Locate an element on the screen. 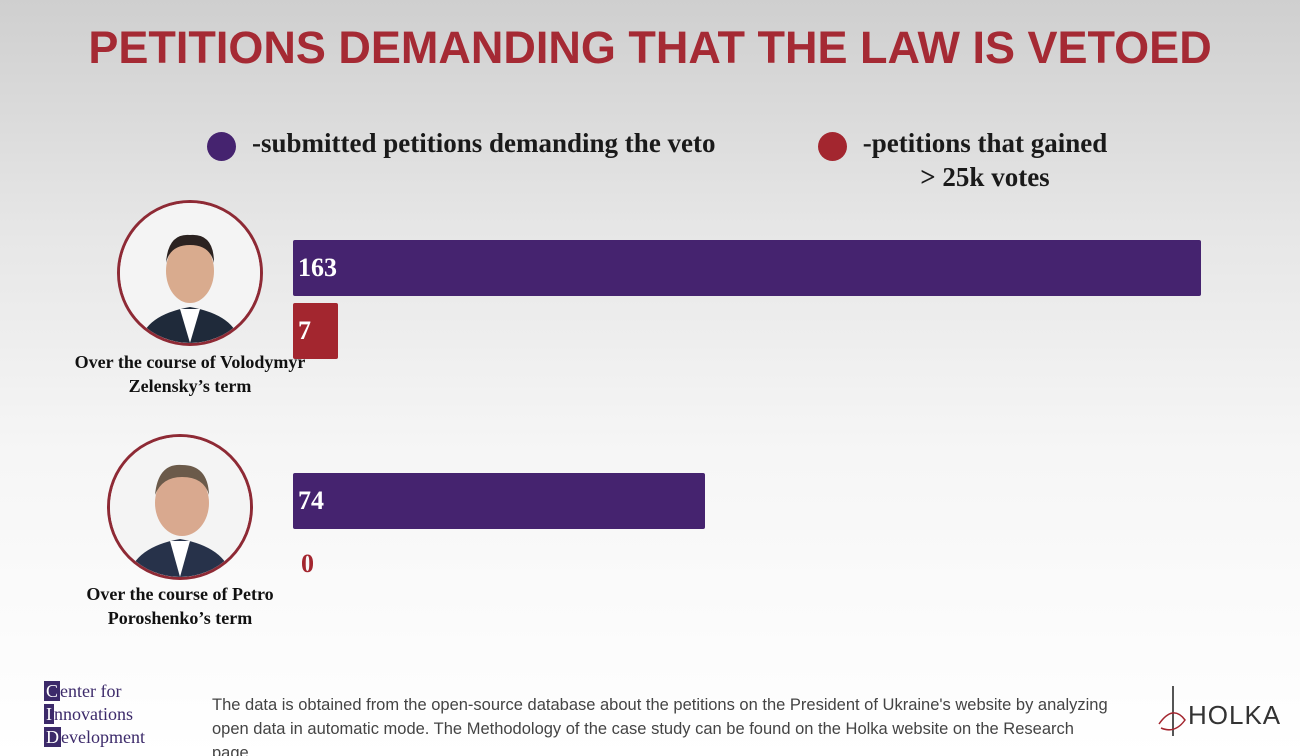  brand-icon is located at coordinates (1172, 711).